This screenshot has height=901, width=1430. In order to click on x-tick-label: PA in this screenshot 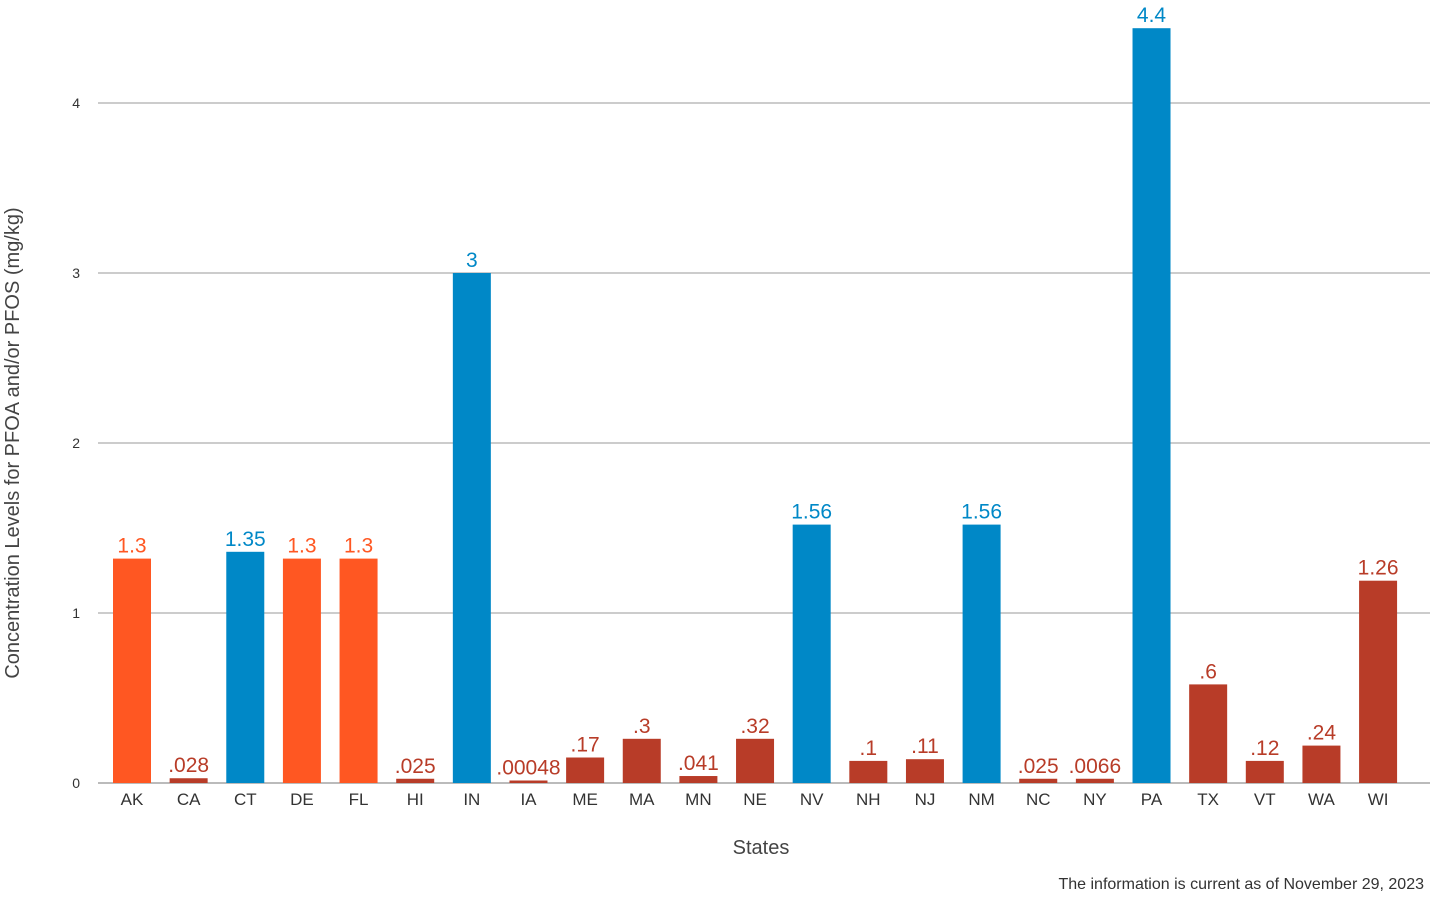, I will do `click(1152, 799)`.